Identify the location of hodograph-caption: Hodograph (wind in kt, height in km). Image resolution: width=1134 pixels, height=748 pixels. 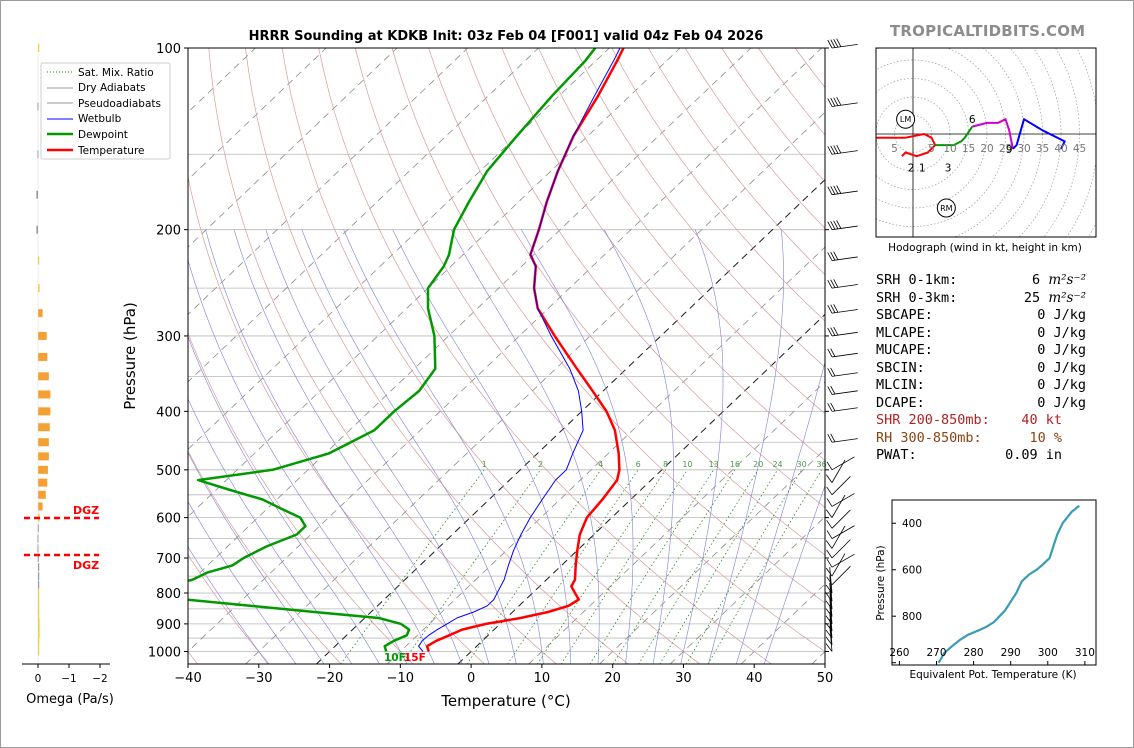
(985, 248).